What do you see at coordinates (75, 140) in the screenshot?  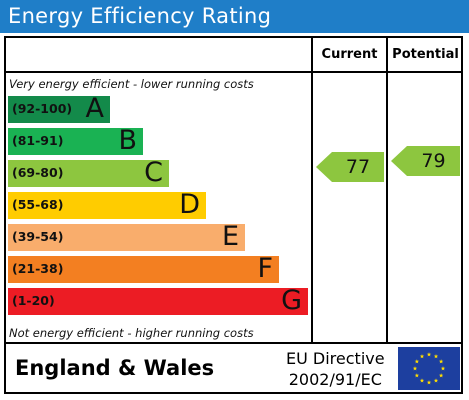 I see `band-b: (81-91) B` at bounding box center [75, 140].